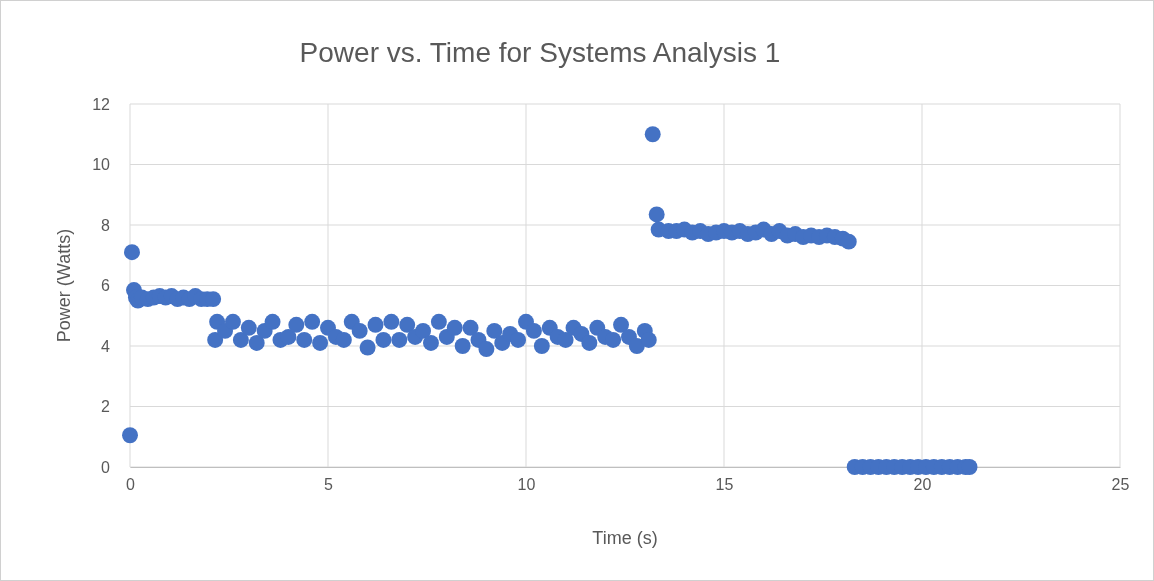 This screenshot has width=1154, height=581. I want to click on y-tick-label: 8, so click(106, 225).